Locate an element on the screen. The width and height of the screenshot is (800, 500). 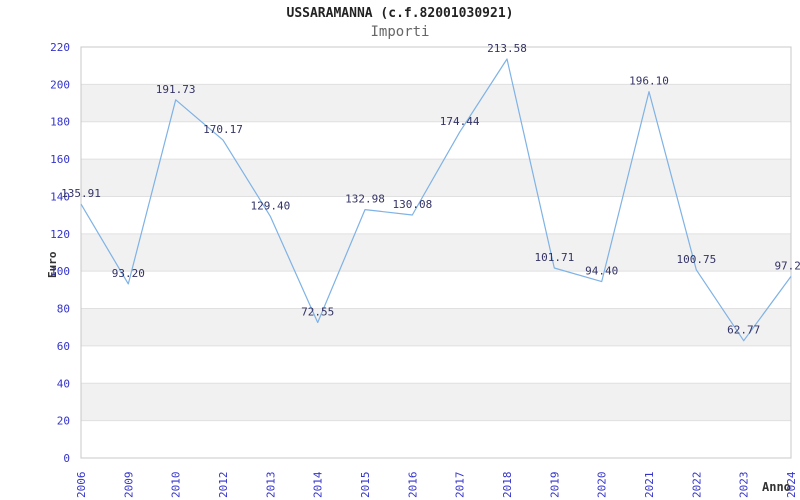
data-label: 100.75 is located at coordinates (696, 259).